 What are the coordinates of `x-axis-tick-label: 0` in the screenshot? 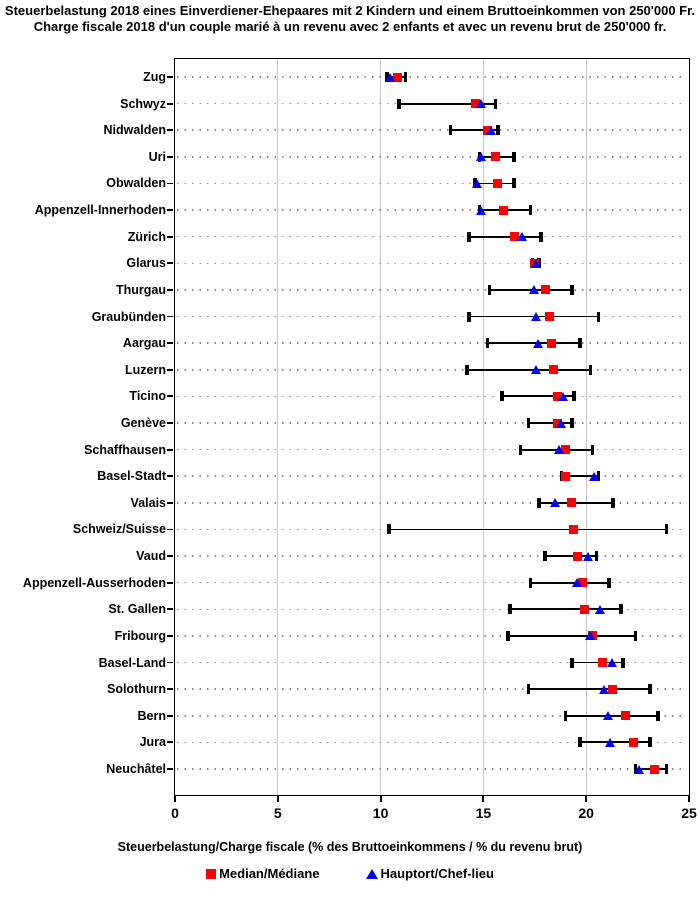 It's located at (175, 813).